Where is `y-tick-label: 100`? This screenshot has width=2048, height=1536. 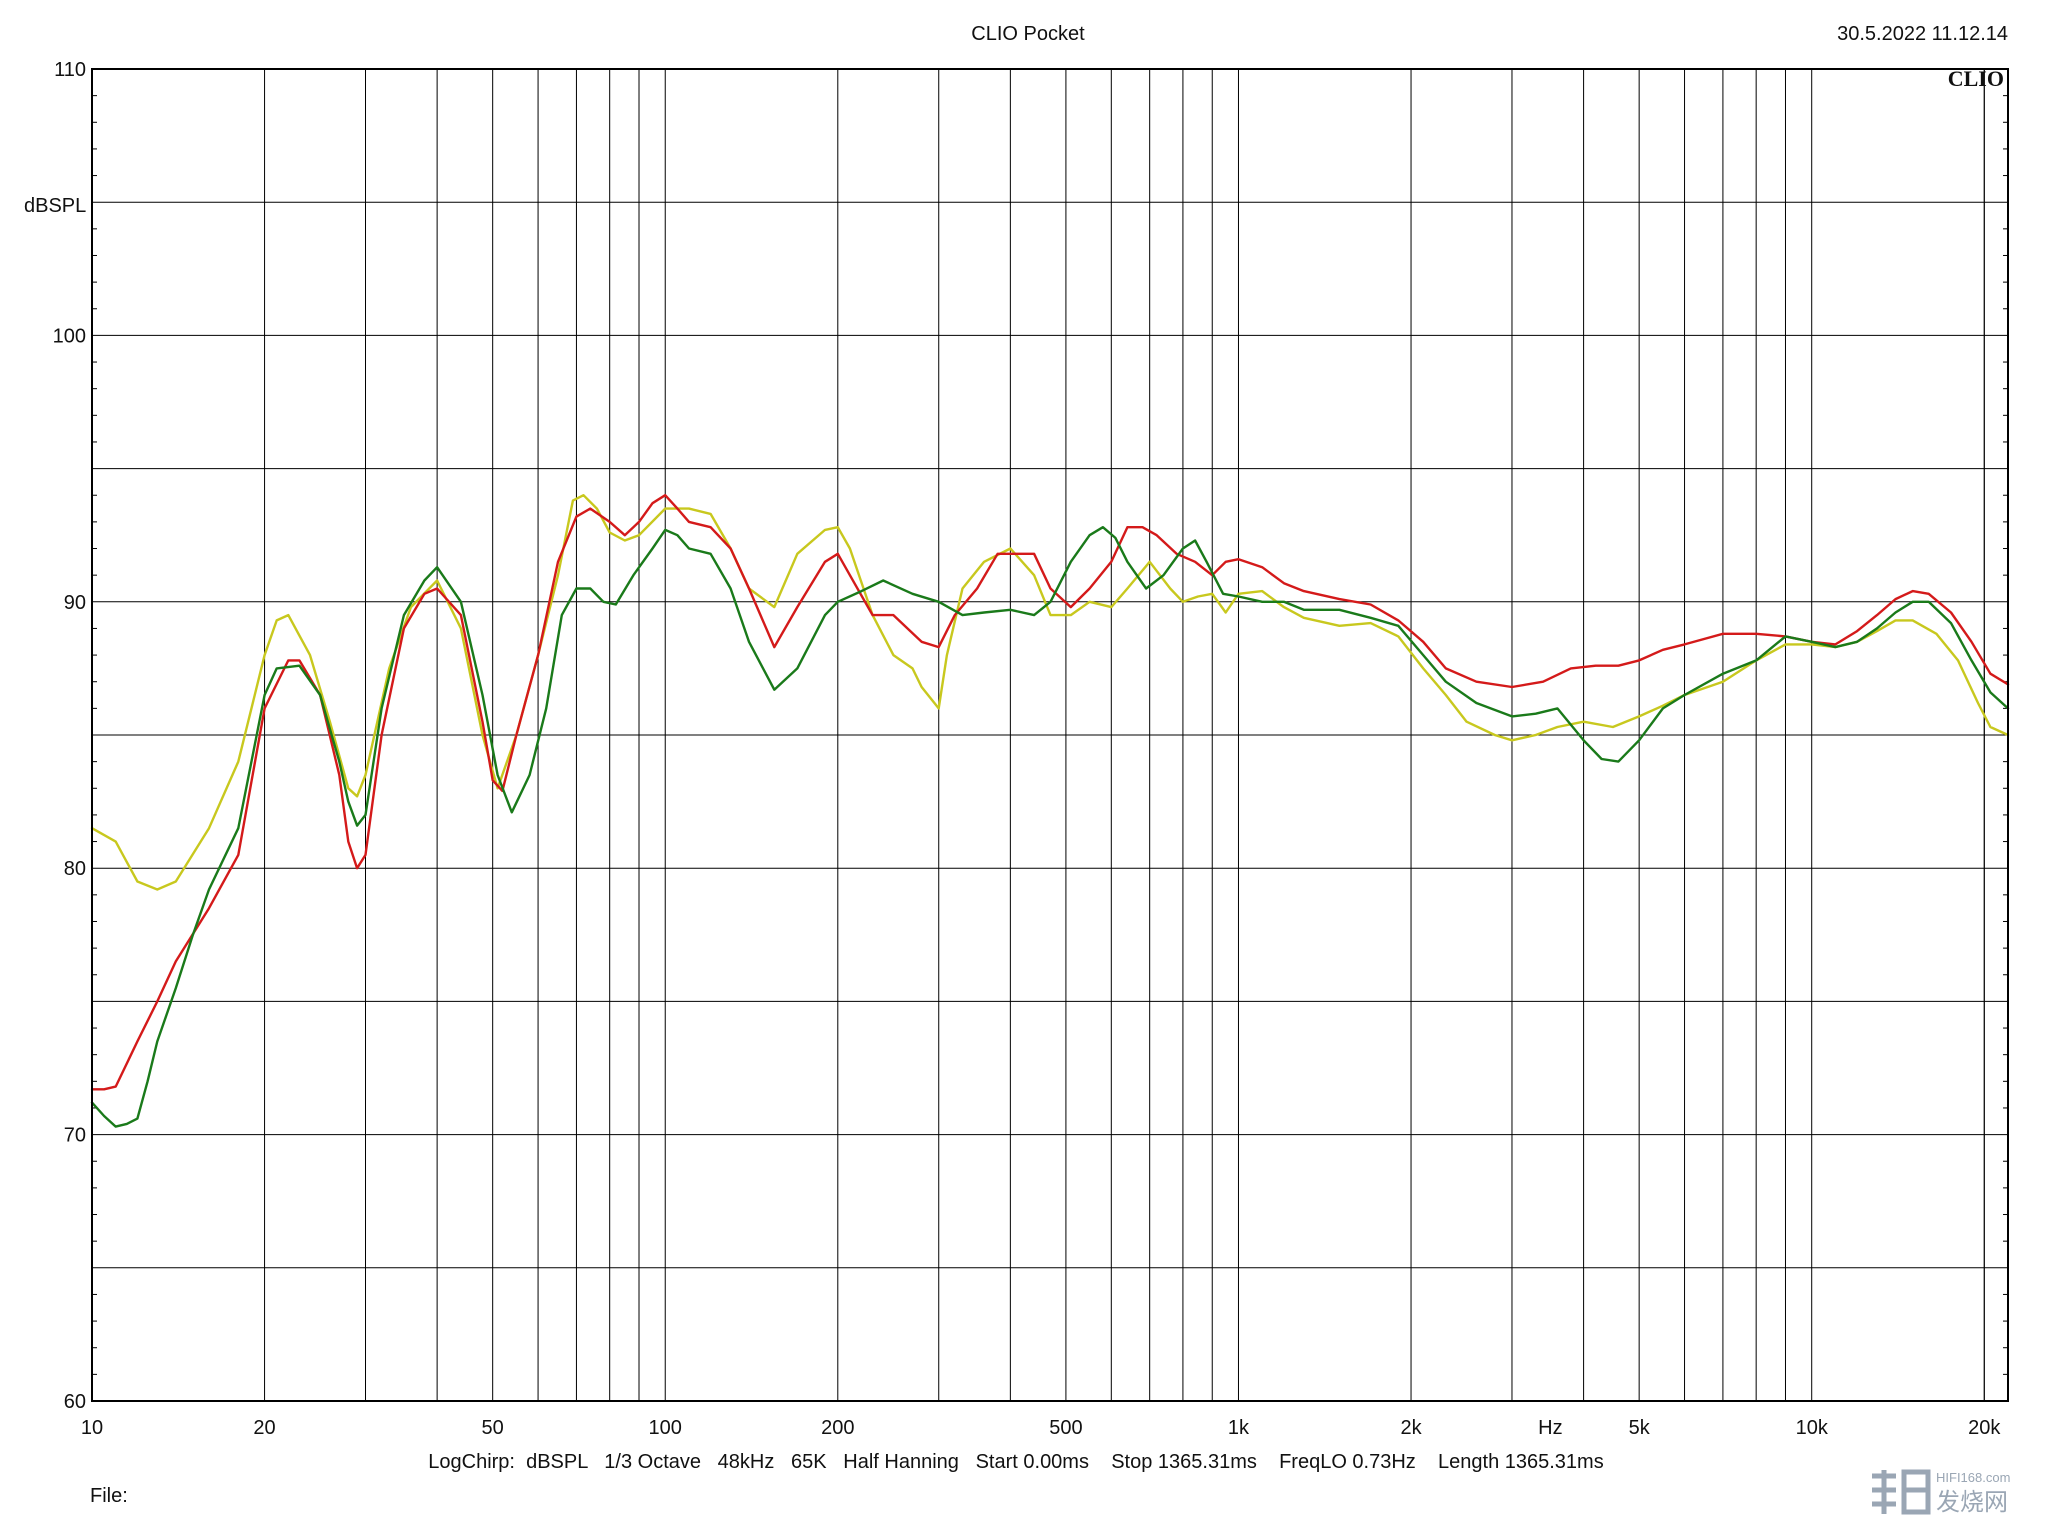
y-tick-label: 100 is located at coordinates (69, 336).